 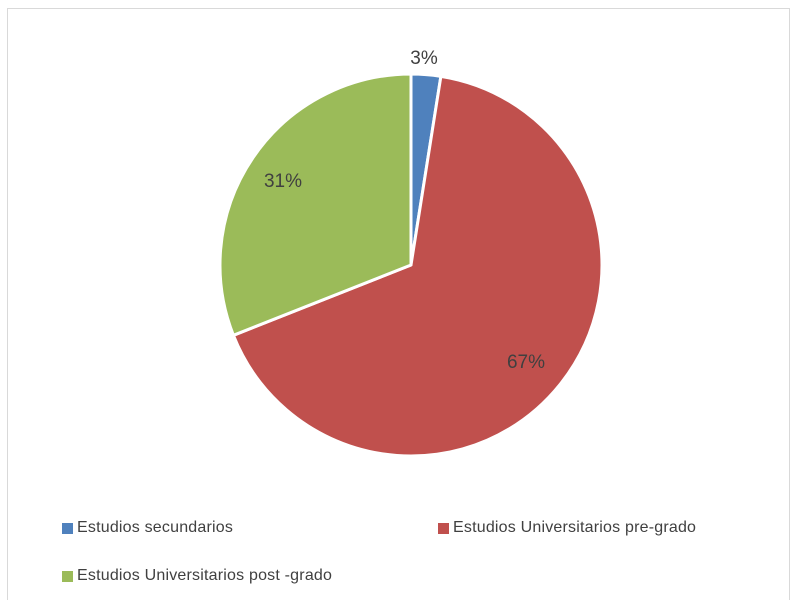 What do you see at coordinates (526, 362) in the screenshot?
I see `data-label-pre-grado: 67%` at bounding box center [526, 362].